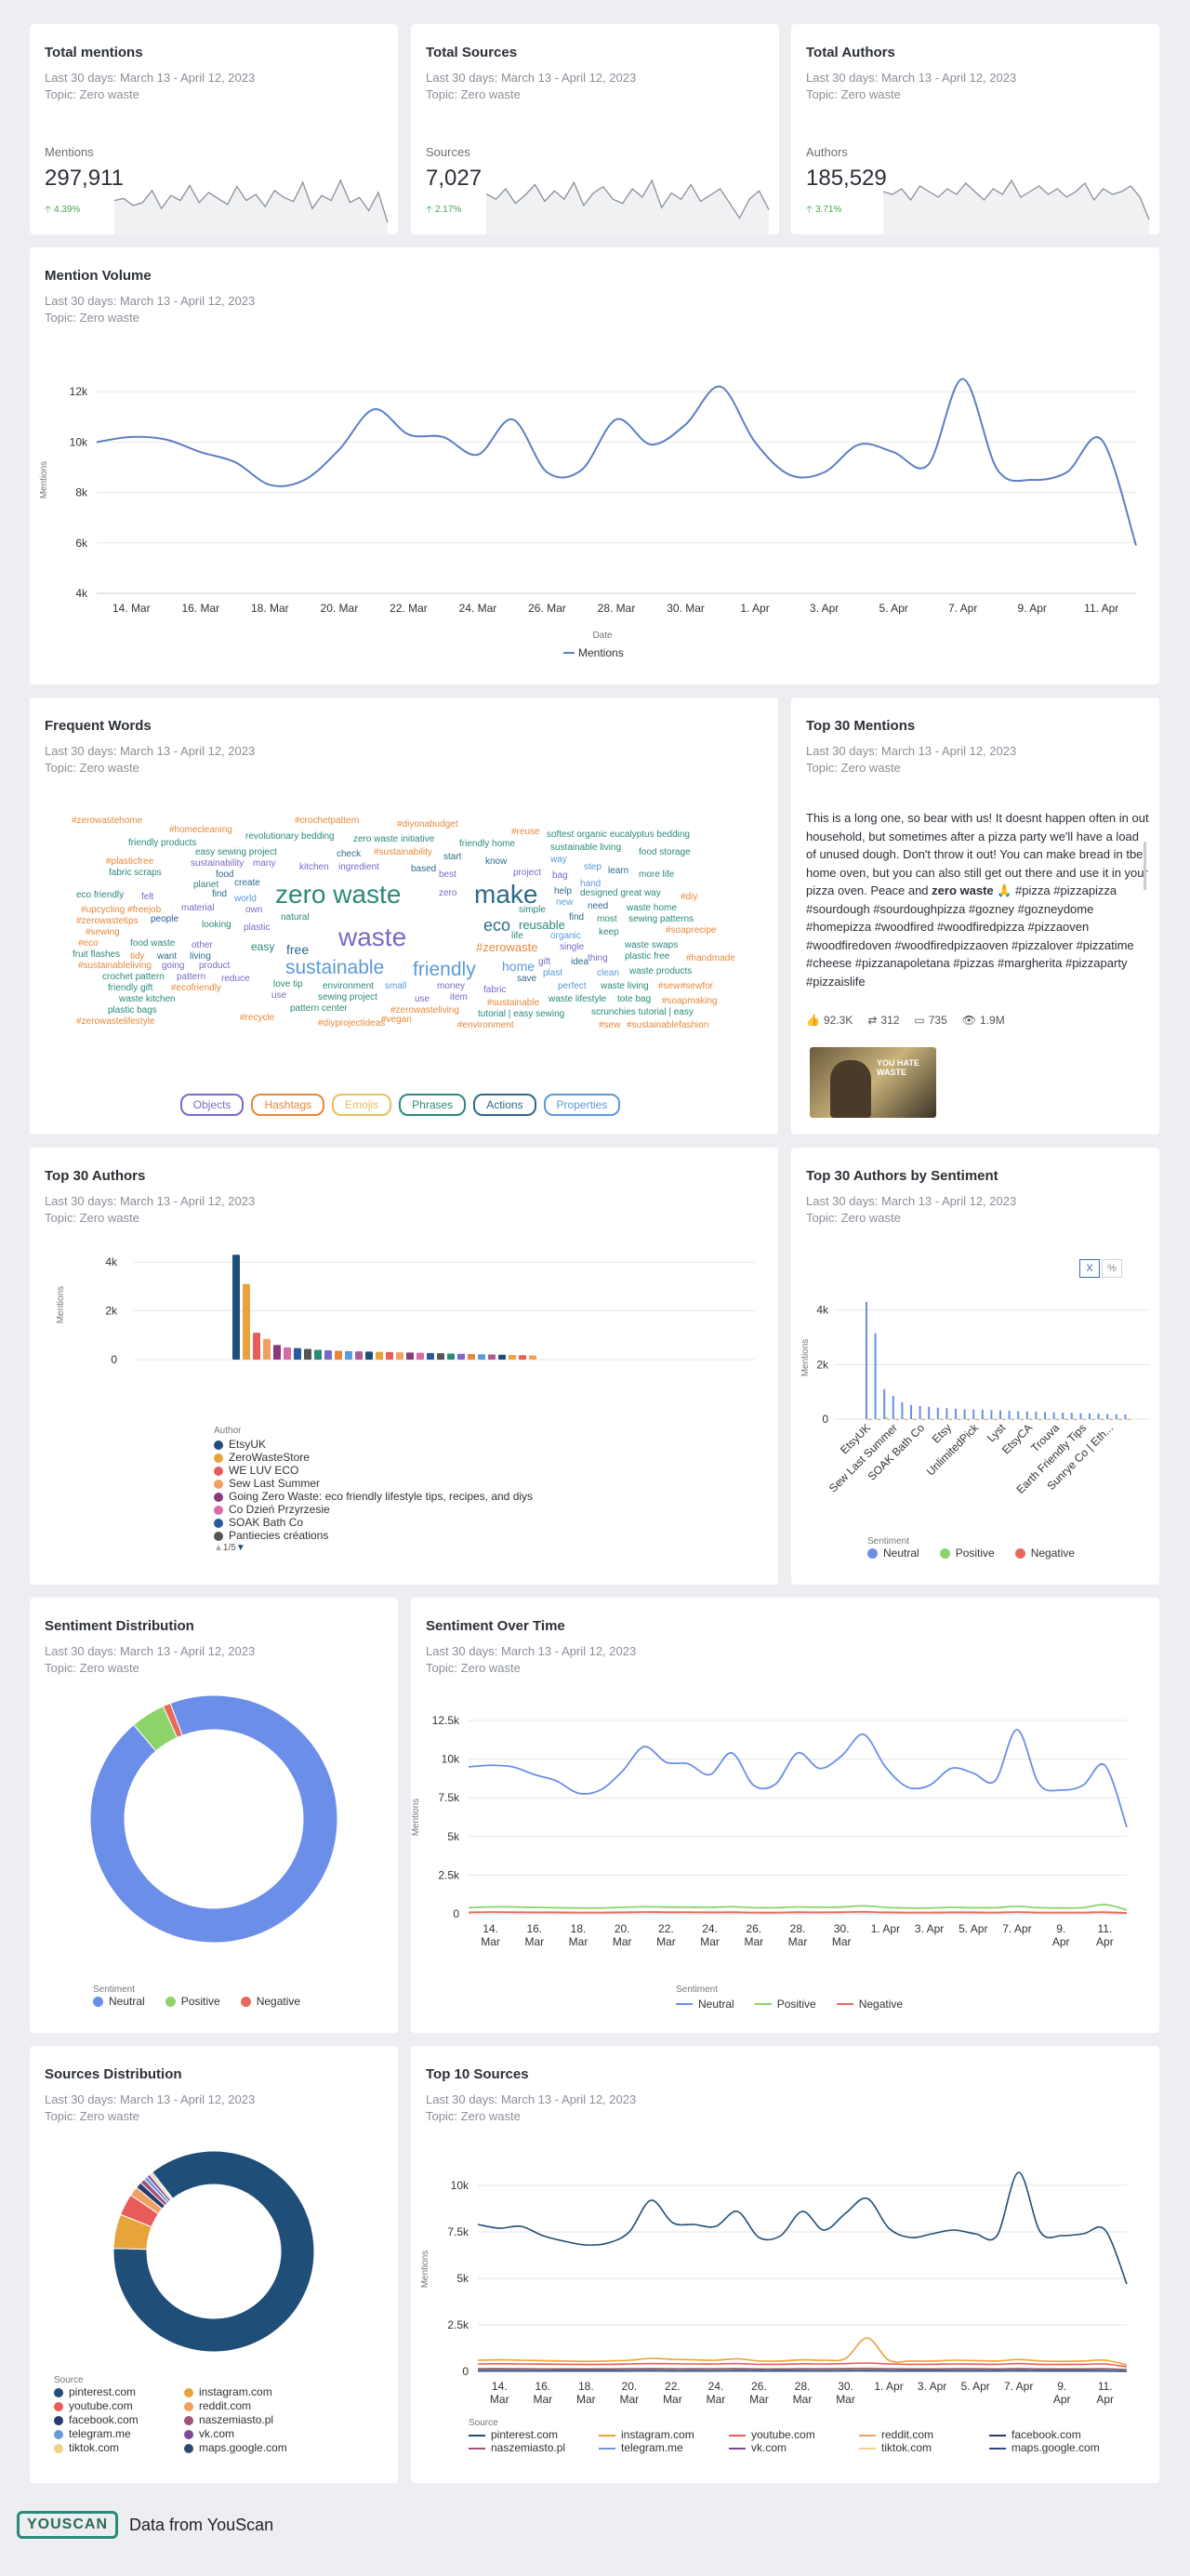 The width and height of the screenshot is (1190, 2576). What do you see at coordinates (373, 1457) in the screenshot?
I see `legend-item: ZeroWasteStore` at bounding box center [373, 1457].